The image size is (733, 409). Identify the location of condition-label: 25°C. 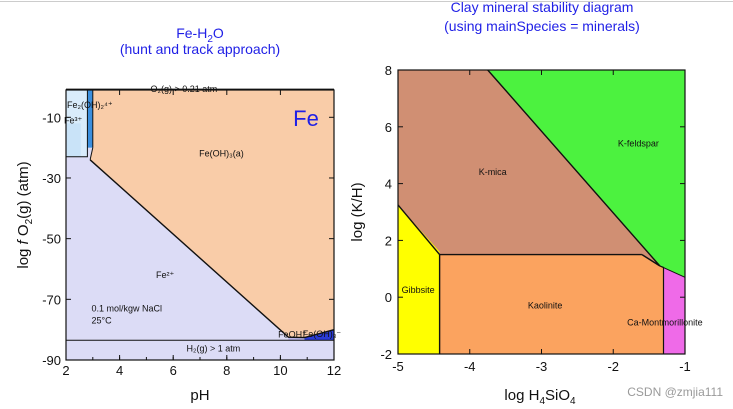
(101, 321).